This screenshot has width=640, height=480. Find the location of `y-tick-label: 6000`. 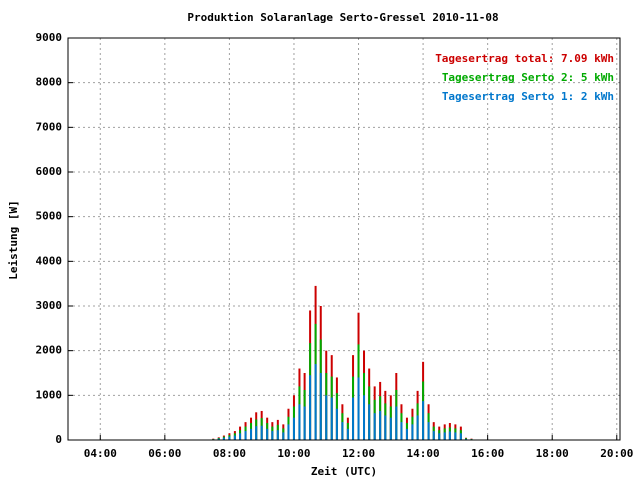

y-tick-label: 6000 is located at coordinates (49, 171).